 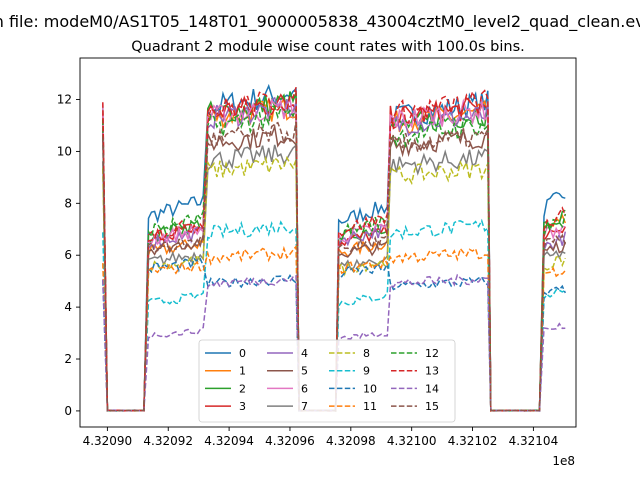 I want to click on legend-label-6: 6, so click(x=304, y=388).